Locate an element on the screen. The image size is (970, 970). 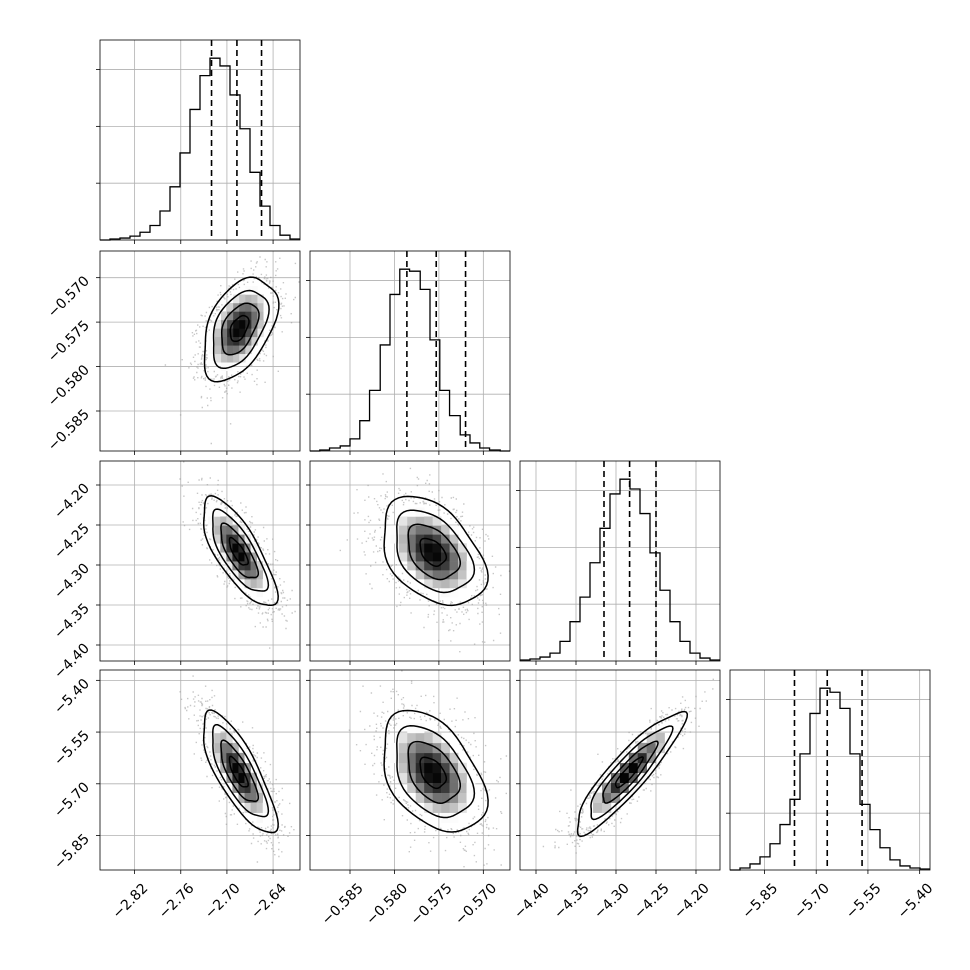
y-tick-label: −4.20 is located at coordinates (72, 502).